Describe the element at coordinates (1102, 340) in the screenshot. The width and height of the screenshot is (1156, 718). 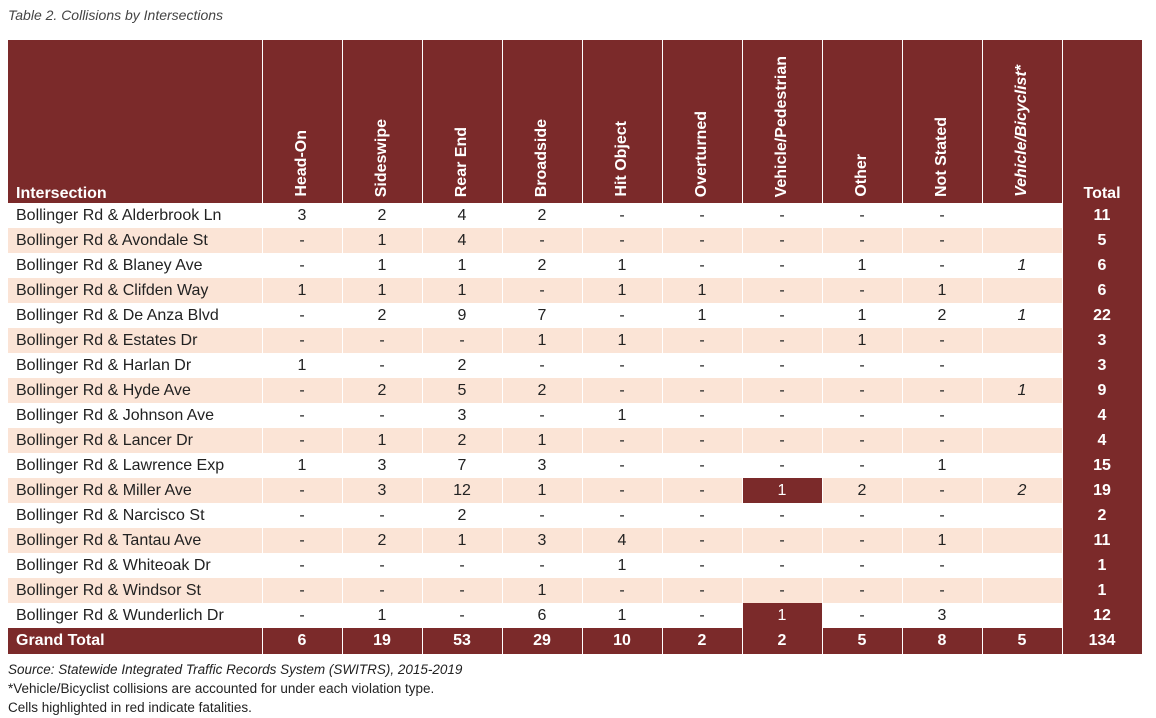
I see `row-total: 3` at that location.